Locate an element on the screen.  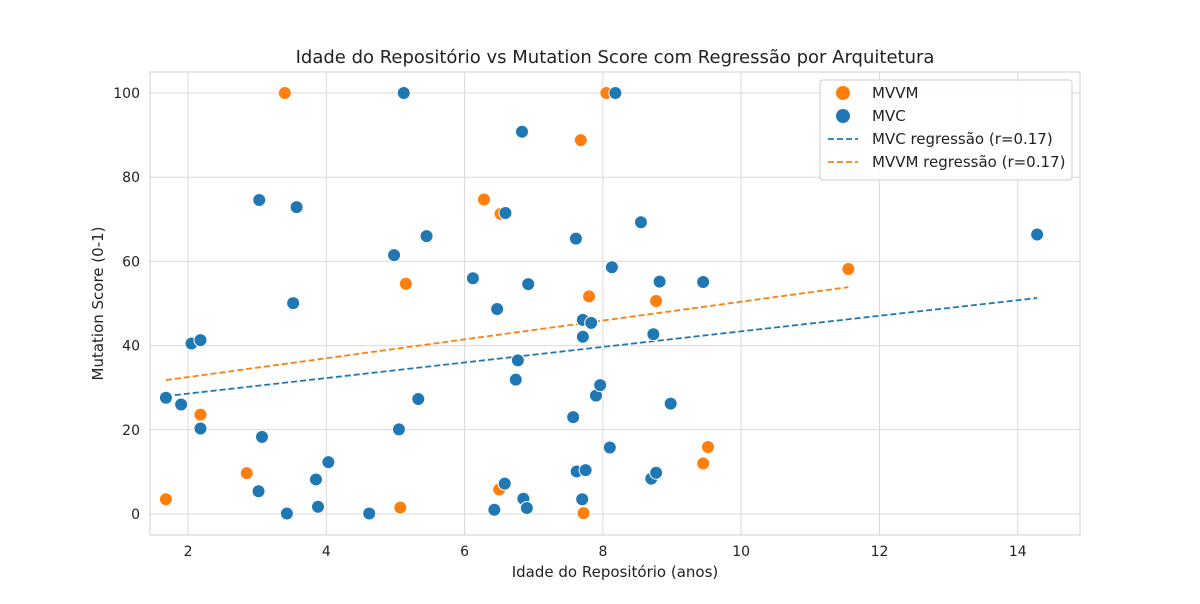
regression-lines is located at coordinates (601, 341).